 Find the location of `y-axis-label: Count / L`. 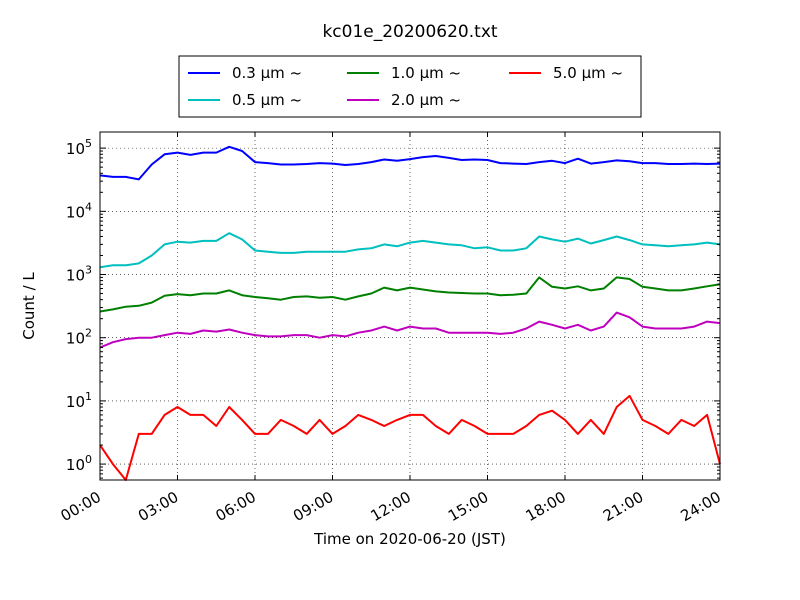

y-axis-label: Count / L is located at coordinates (29, 306).